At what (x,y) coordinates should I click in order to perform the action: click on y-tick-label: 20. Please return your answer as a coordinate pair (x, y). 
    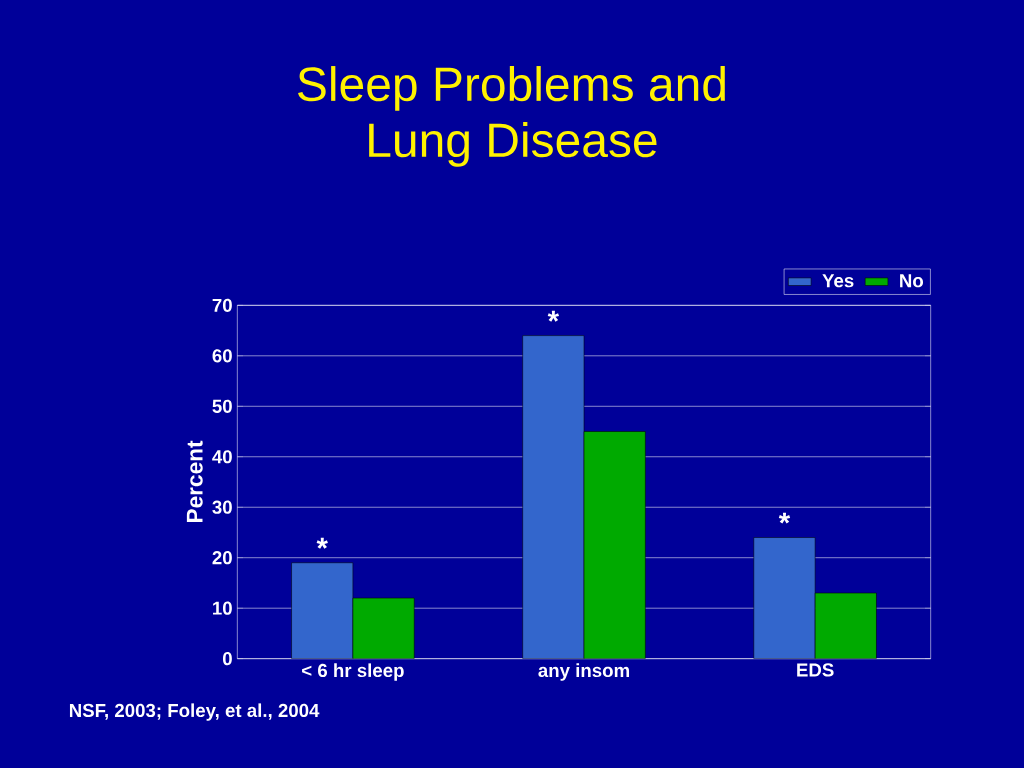
    Looking at the image, I should click on (222, 558).